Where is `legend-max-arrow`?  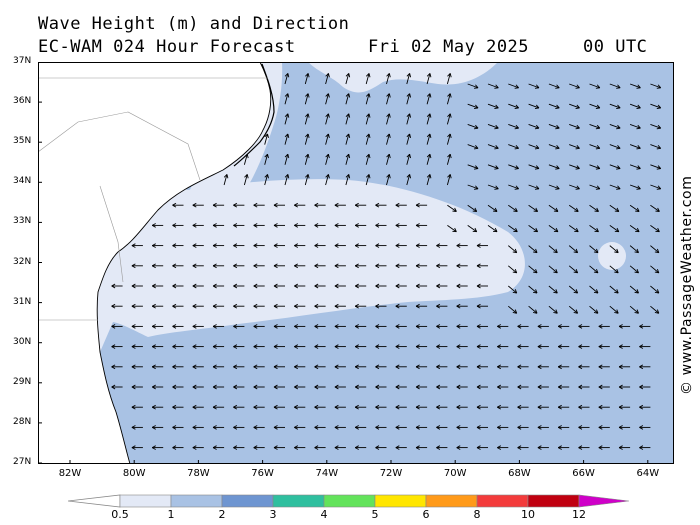 legend-max-arrow is located at coordinates (604, 501).